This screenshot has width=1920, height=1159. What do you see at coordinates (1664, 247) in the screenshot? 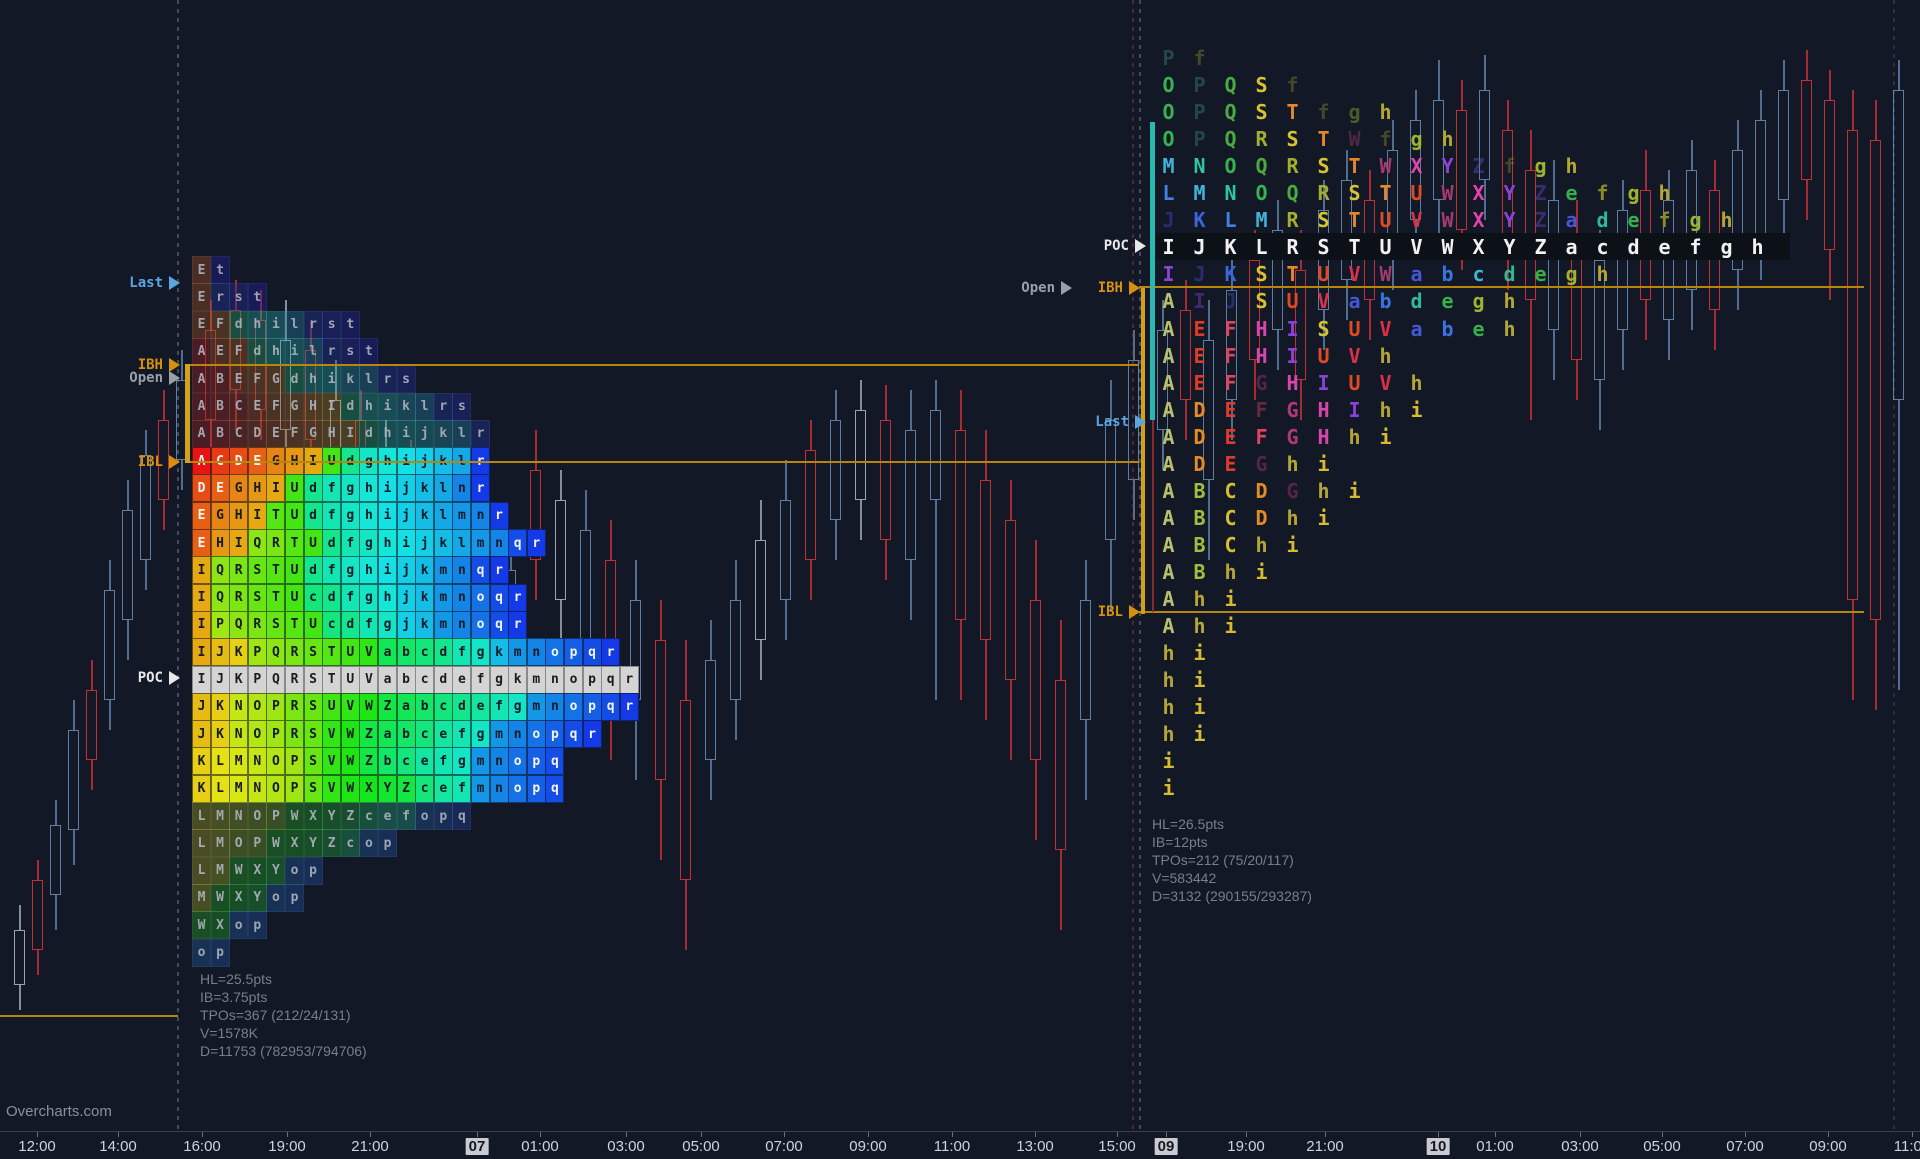
I see `tpo-letter: e` at bounding box center [1664, 247].